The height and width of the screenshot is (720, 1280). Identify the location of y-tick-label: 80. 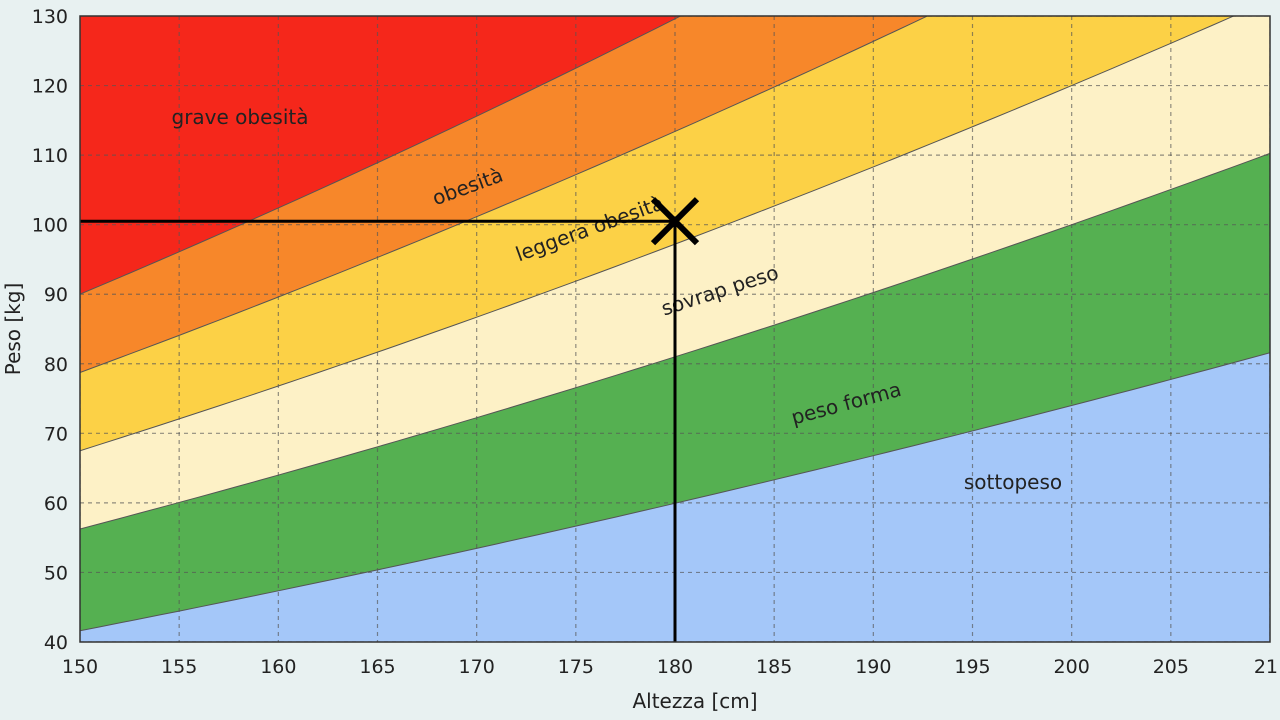
(56, 365).